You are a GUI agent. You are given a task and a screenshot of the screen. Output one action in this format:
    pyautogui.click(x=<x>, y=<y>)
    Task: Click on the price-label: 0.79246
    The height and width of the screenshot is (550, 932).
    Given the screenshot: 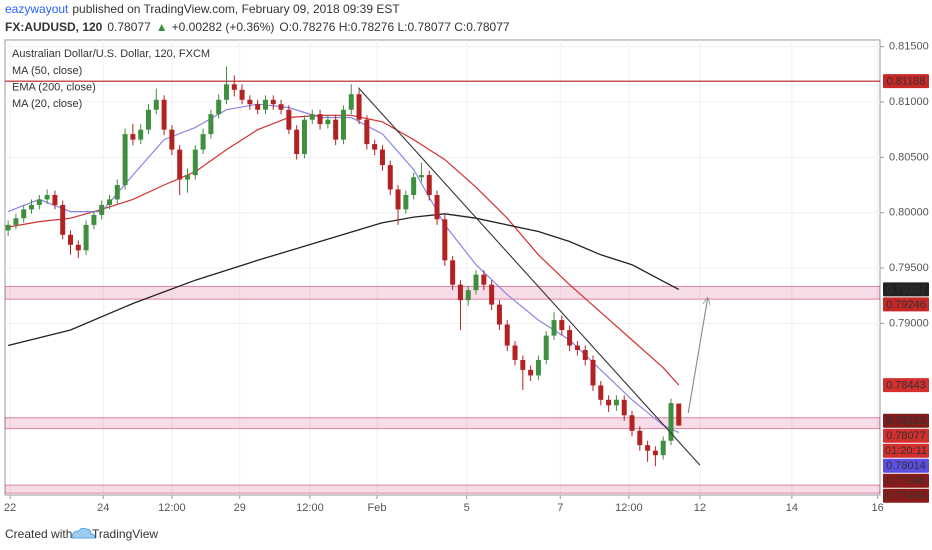 What is the action you would take?
    pyautogui.click(x=906, y=305)
    